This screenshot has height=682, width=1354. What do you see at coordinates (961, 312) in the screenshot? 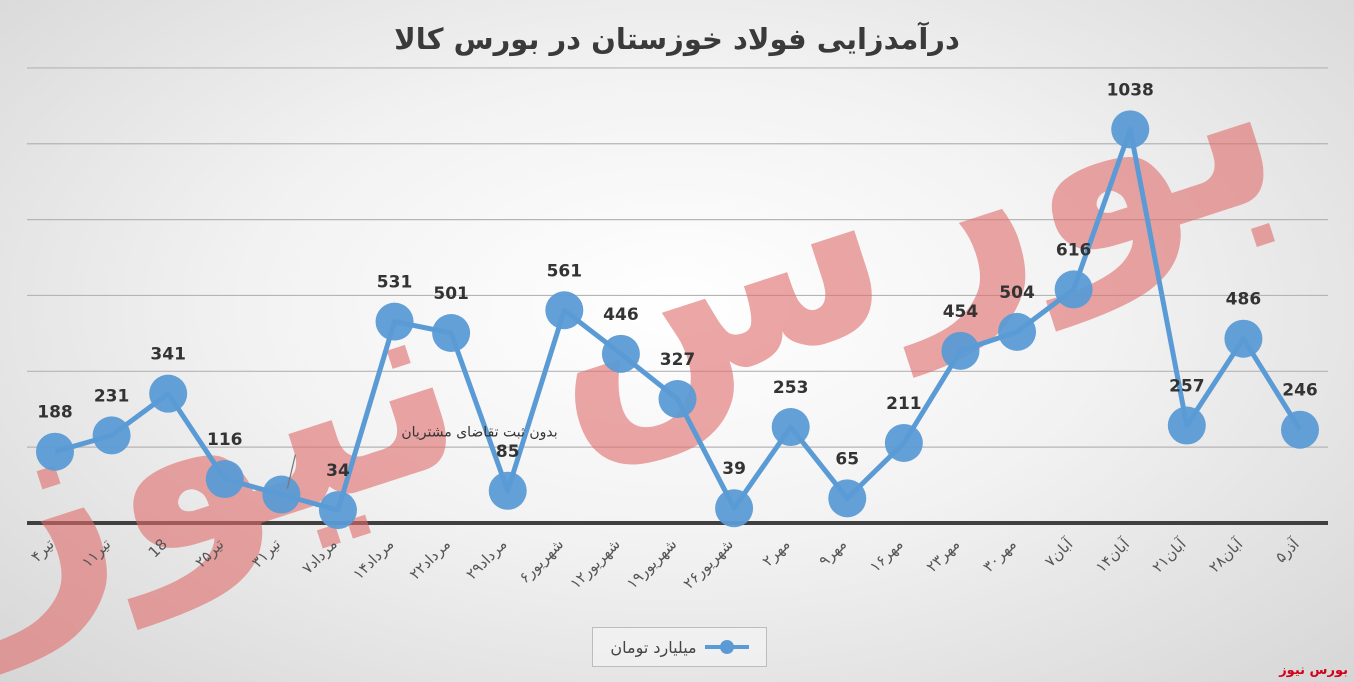
I see `data-label: 454` at bounding box center [961, 312].